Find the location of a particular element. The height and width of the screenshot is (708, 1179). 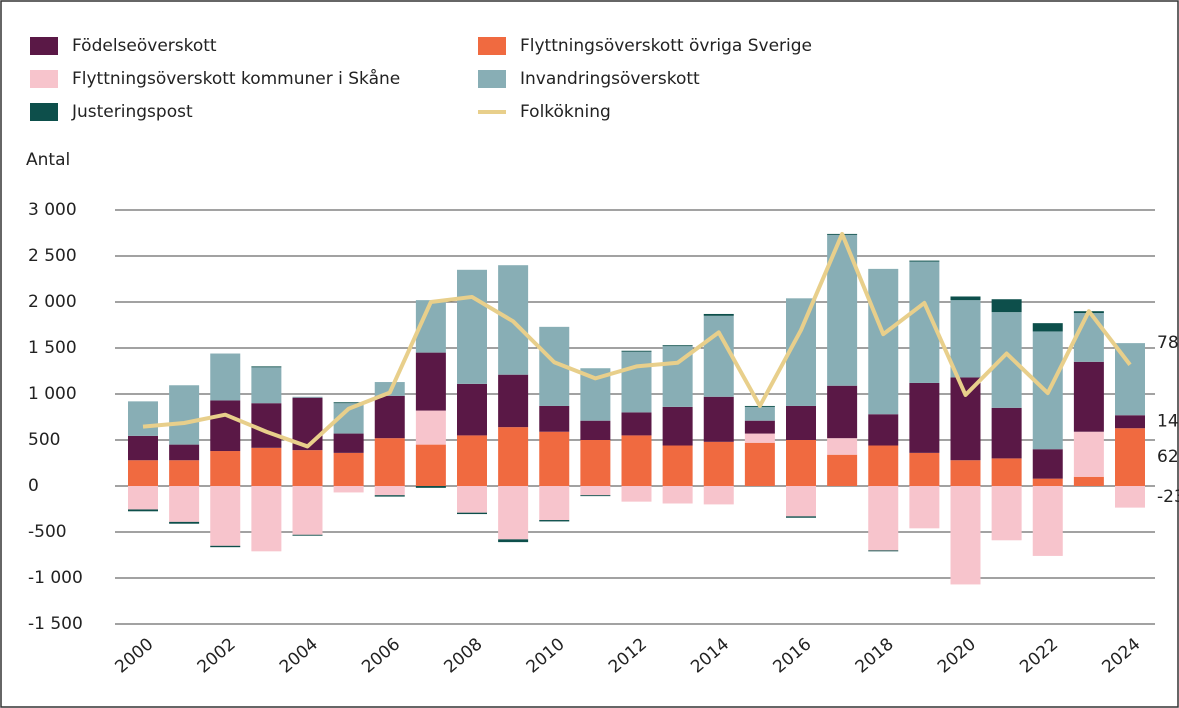

data-label: -235 is located at coordinates (1168, 497).